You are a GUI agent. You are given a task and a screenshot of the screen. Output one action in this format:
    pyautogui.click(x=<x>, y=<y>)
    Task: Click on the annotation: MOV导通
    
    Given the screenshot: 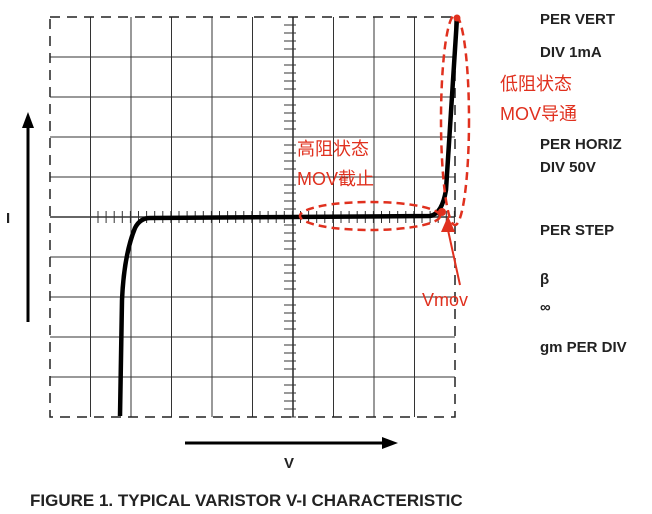 What is the action you would take?
    pyautogui.click(x=538, y=114)
    